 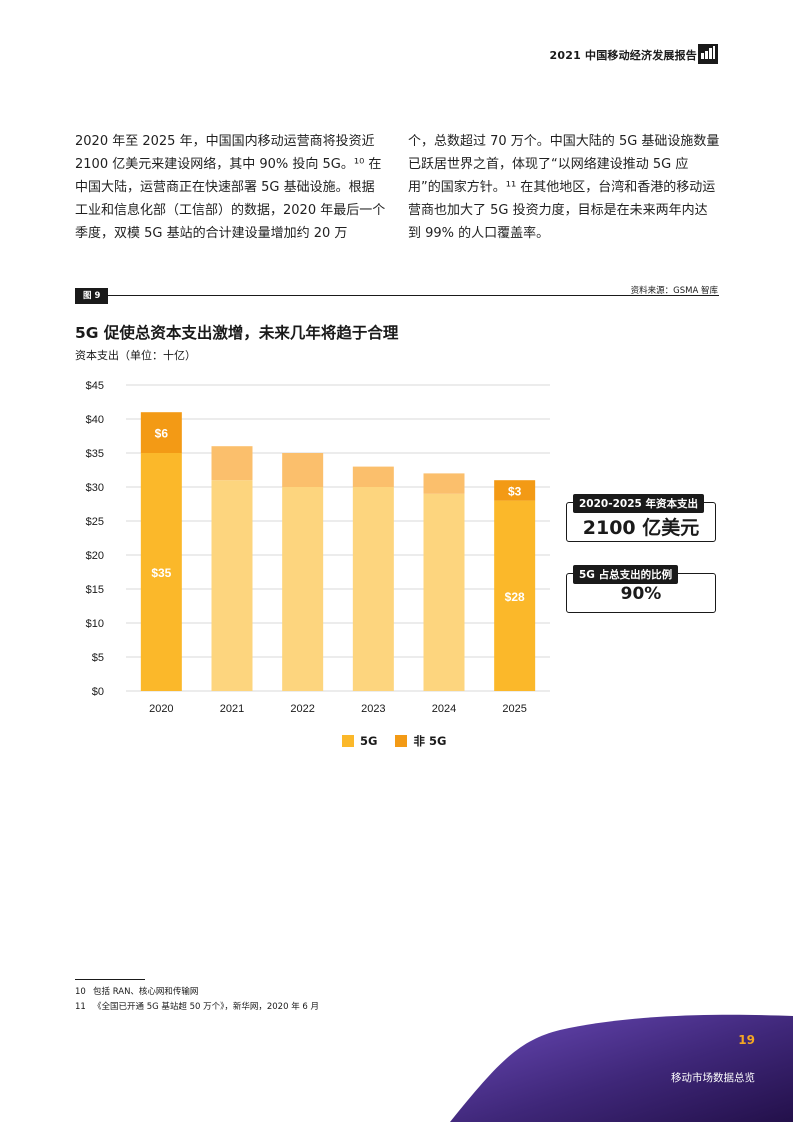 I want to click on bar-non-5g-2023, so click(x=373, y=476).